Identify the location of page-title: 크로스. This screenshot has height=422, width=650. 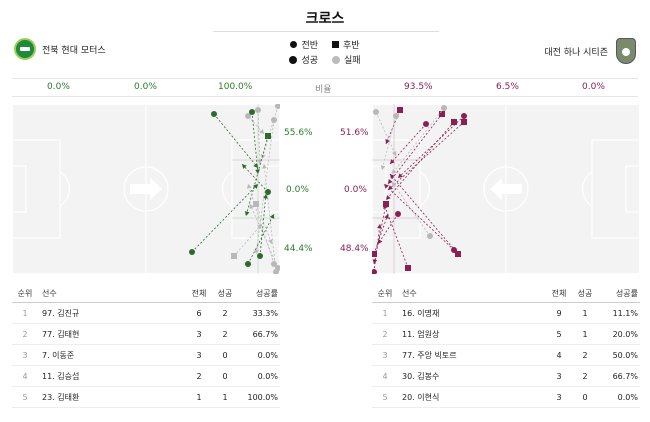
(325, 19).